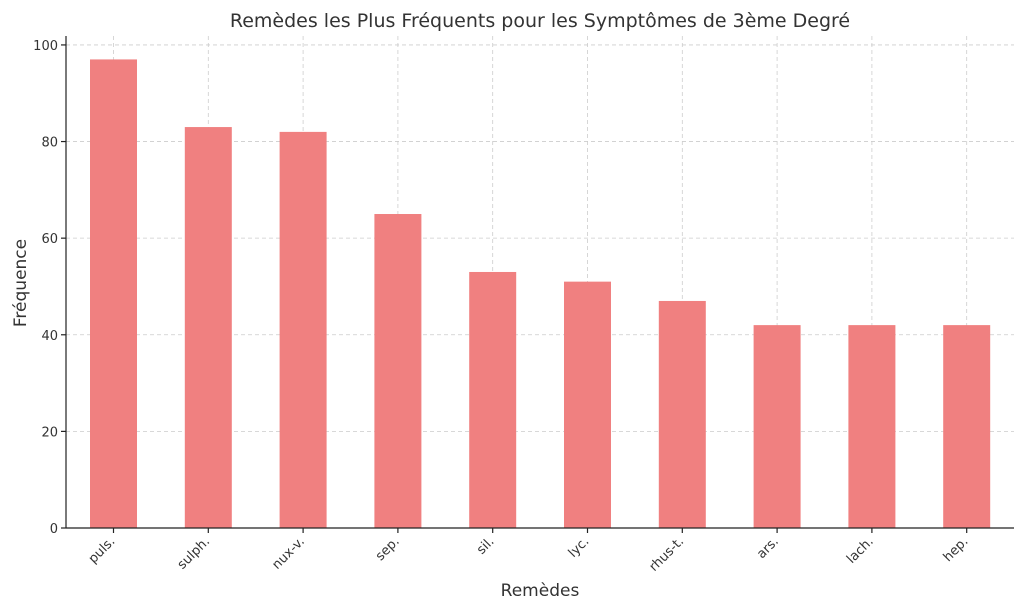  Describe the element at coordinates (49, 336) in the screenshot. I see `y-tick-label: 40` at that location.